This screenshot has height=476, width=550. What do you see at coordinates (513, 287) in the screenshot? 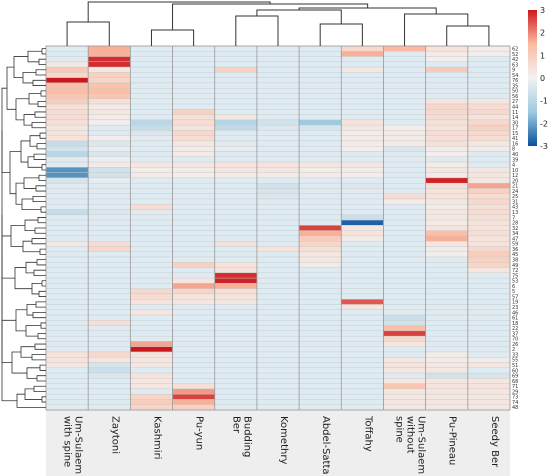
I see `row-label: 6` at bounding box center [513, 287].